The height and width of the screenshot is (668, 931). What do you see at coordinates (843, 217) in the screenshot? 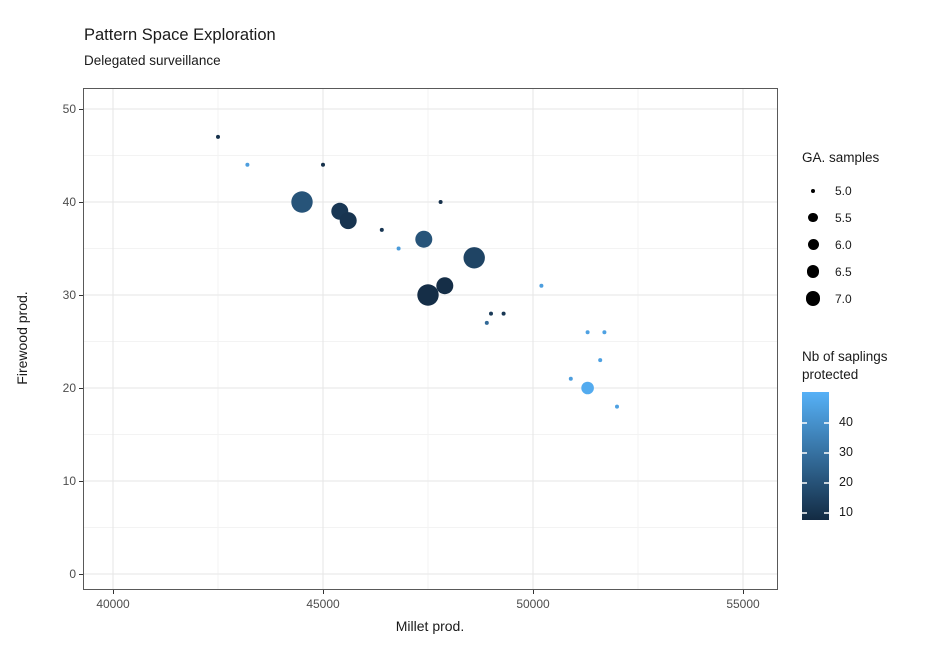
I see `size-legend-label: 5.5` at bounding box center [843, 217].